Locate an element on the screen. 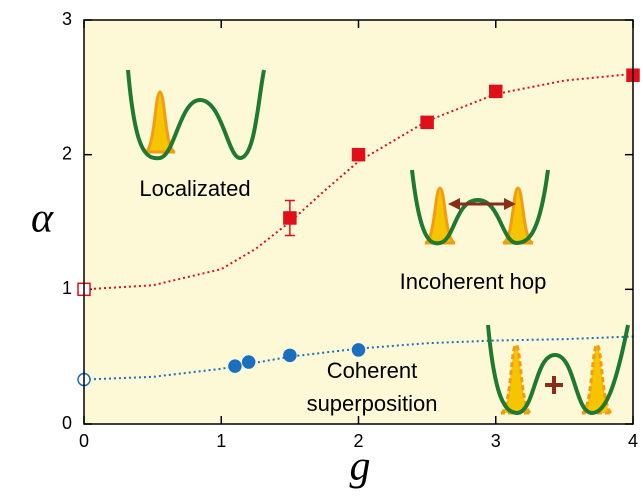 This screenshot has width=643, height=499. y-axis-label: α is located at coordinates (42, 219).